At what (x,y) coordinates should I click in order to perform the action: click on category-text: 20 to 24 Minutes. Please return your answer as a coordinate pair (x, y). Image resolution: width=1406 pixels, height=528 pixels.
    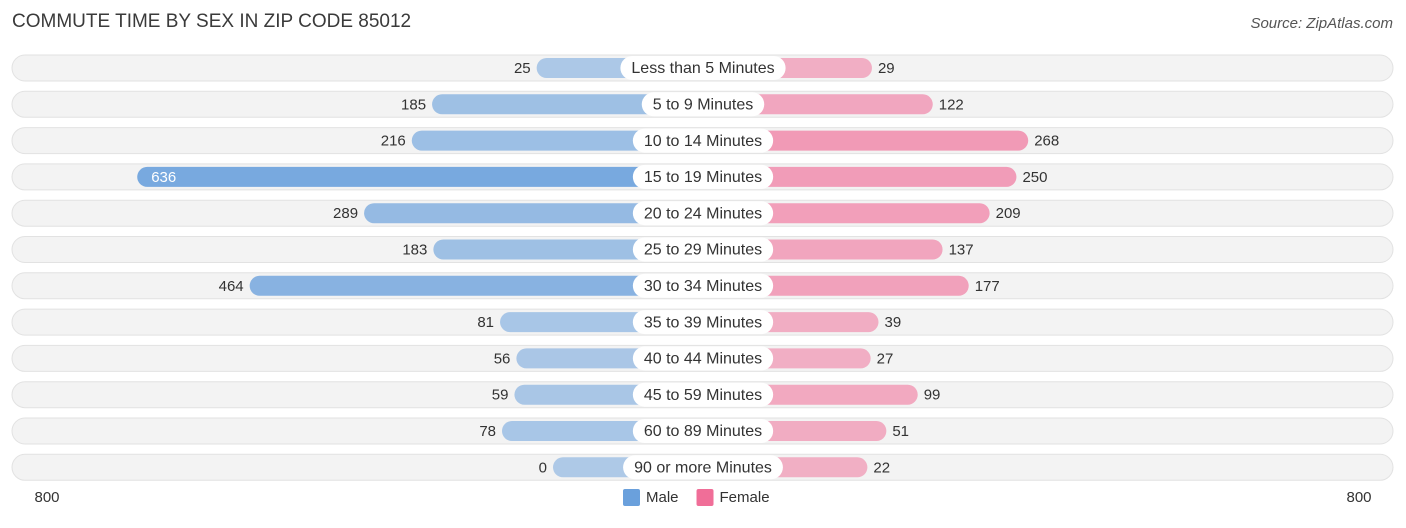
    Looking at the image, I should click on (703, 213).